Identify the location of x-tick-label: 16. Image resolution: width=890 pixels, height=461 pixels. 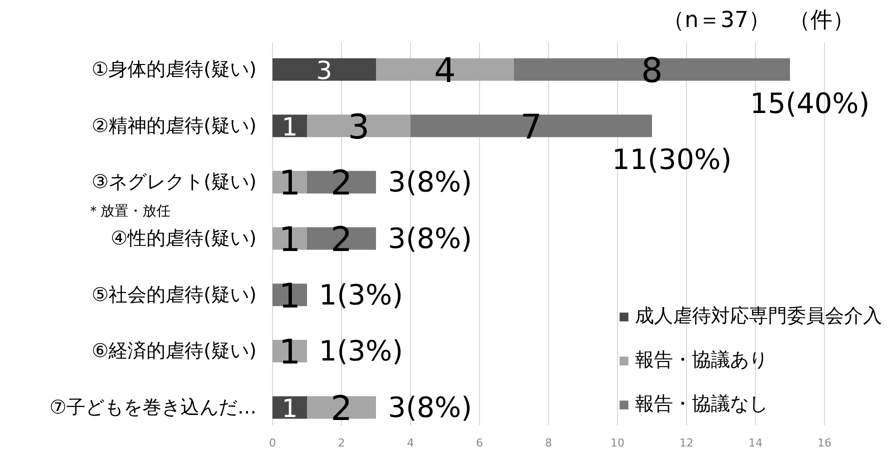
(825, 443).